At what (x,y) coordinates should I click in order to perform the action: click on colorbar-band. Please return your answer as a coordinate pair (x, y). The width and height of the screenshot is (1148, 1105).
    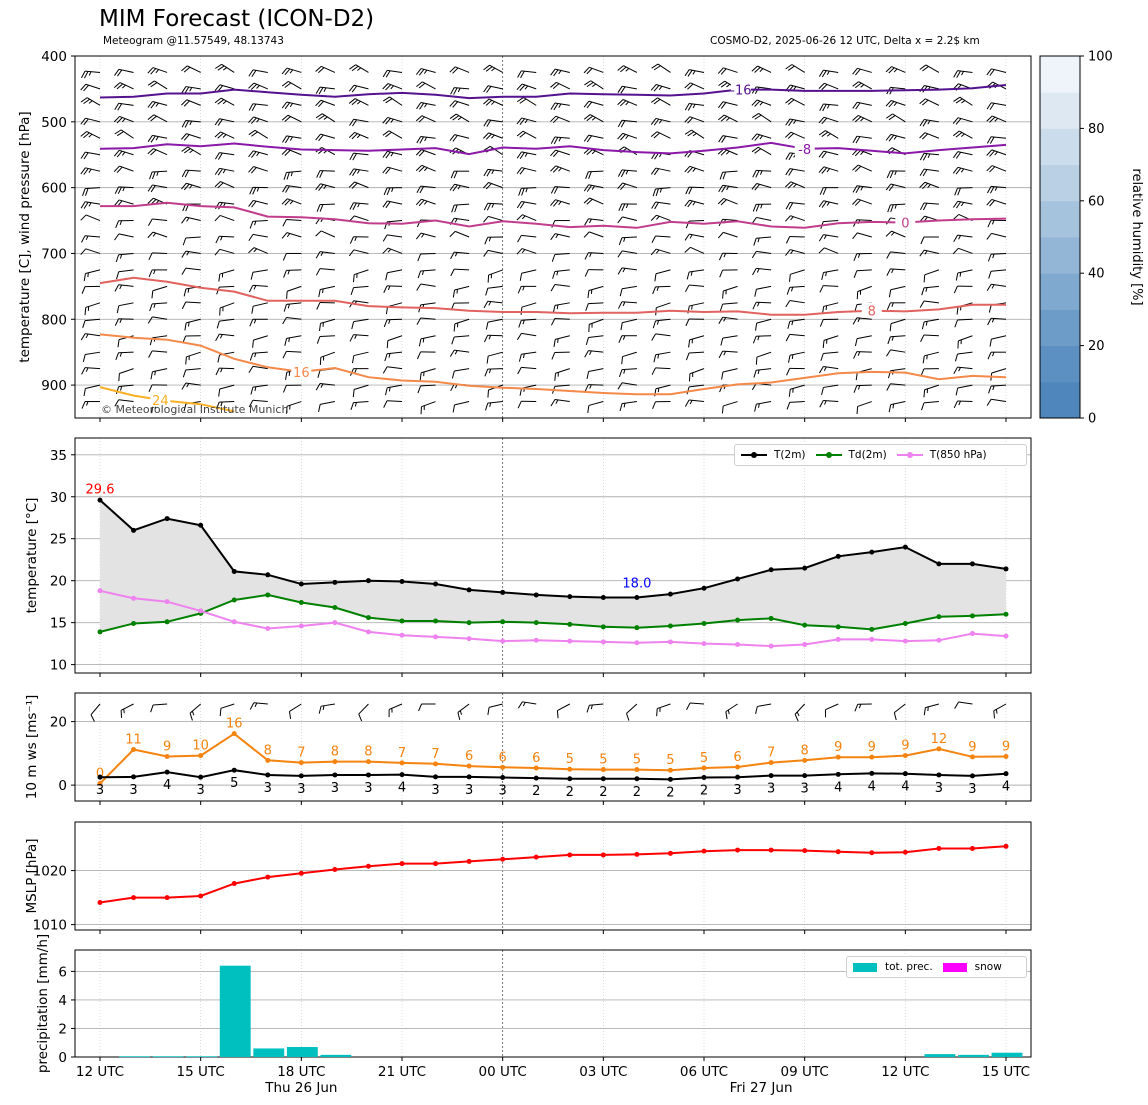
    Looking at the image, I should click on (1060, 74).